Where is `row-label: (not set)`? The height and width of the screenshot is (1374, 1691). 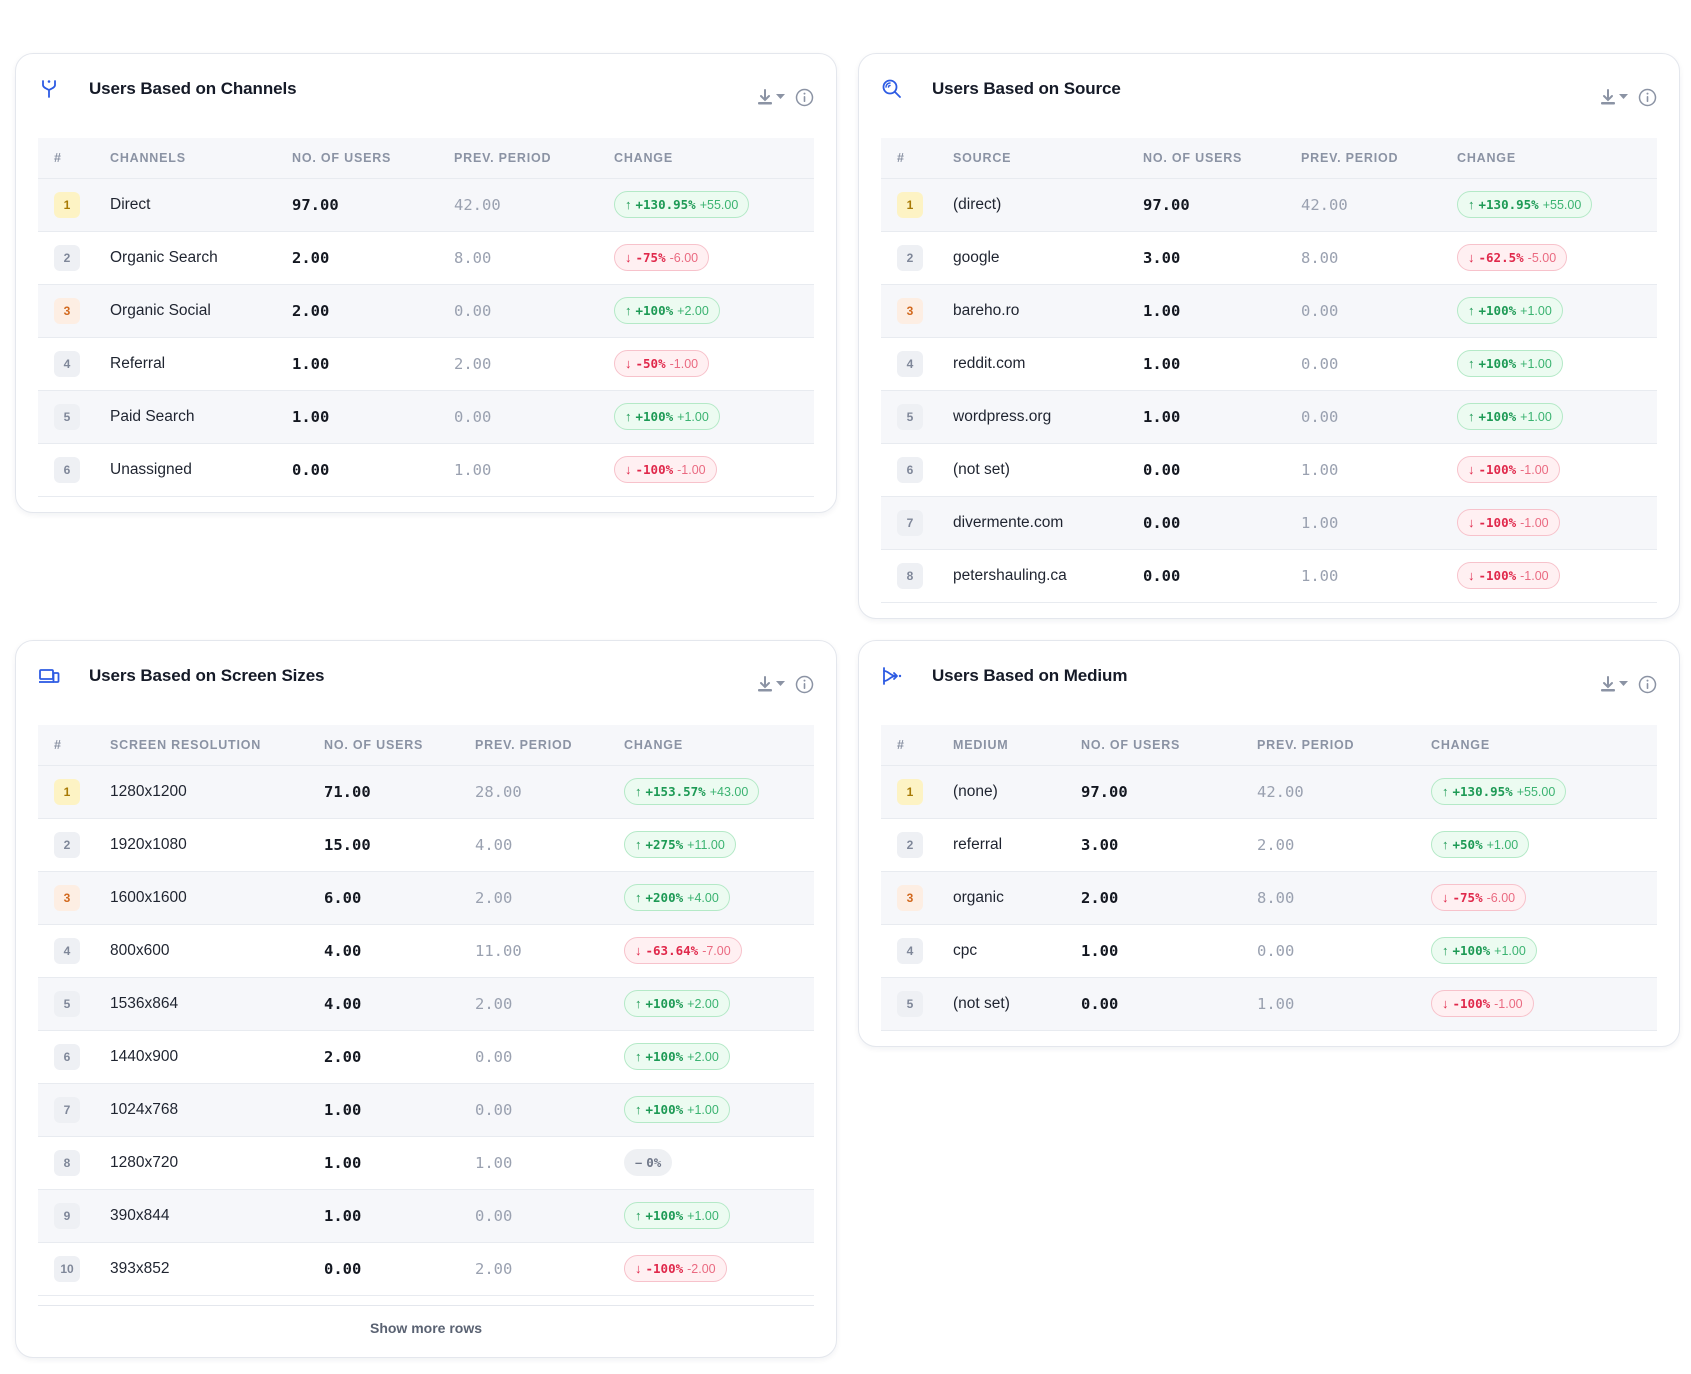
row-label: (not set) is located at coordinates (1017, 1004).